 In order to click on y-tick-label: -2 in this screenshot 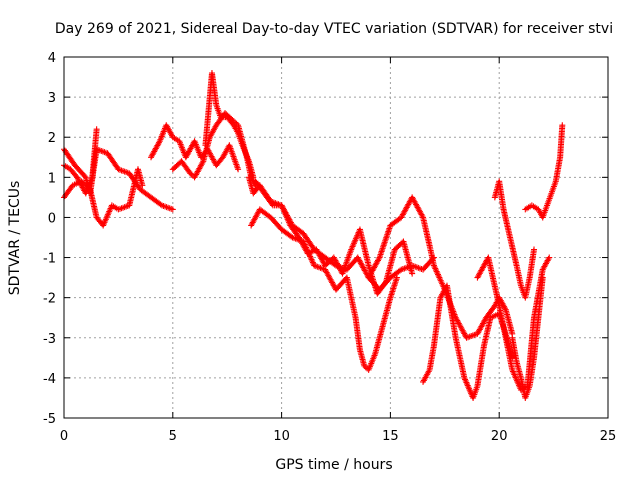, I will do `click(49, 299)`.